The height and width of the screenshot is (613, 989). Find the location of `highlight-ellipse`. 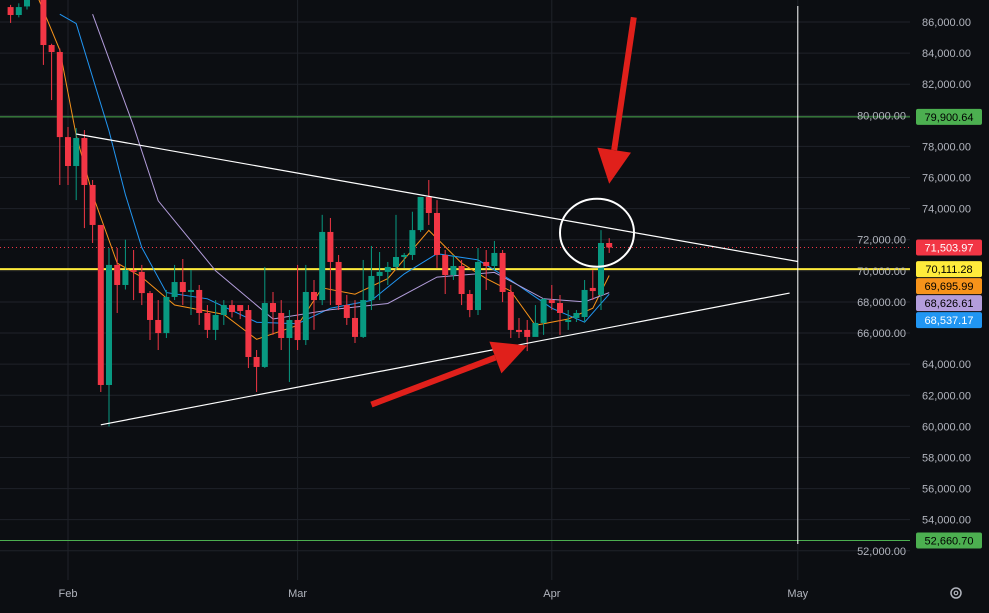

highlight-ellipse is located at coordinates (597, 232).